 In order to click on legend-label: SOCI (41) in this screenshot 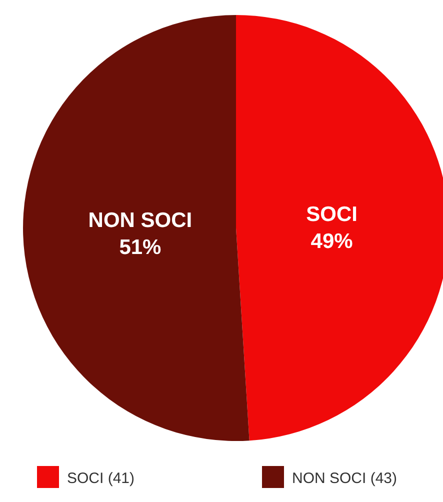, I will do `click(101, 478)`.